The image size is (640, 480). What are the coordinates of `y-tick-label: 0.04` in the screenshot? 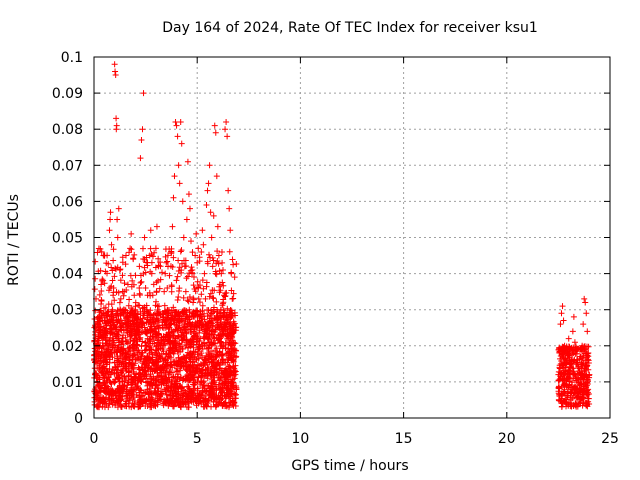 It's located at (67, 275).